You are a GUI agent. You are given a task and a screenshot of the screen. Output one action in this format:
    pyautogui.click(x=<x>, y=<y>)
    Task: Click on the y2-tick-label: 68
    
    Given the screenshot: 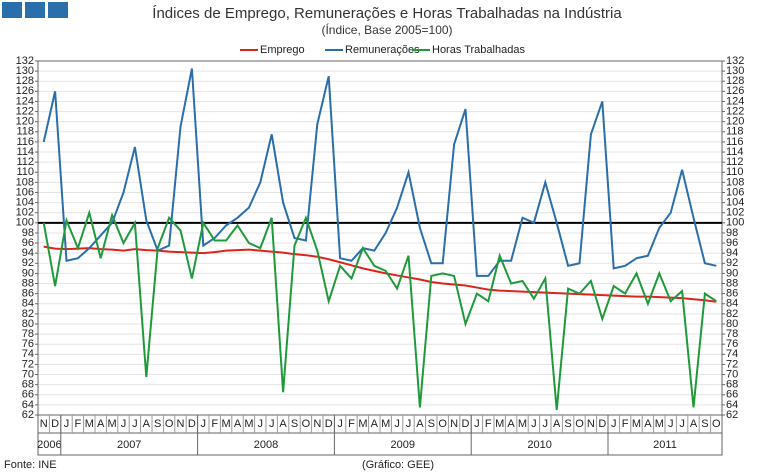 What is the action you would take?
    pyautogui.click(x=732, y=385)
    